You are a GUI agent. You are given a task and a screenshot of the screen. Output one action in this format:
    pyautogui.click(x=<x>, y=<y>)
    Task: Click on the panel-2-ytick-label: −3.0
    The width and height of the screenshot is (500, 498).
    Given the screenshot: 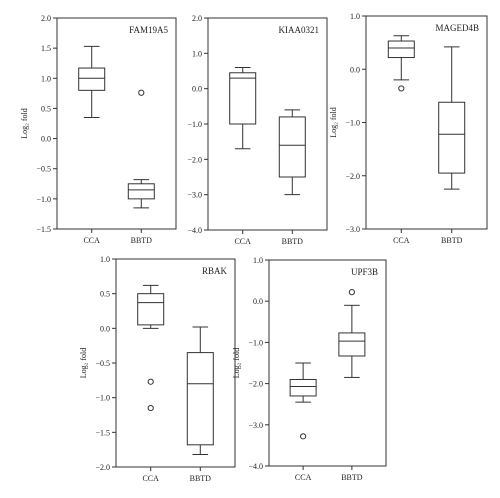 What is the action you would take?
    pyautogui.click(x=194, y=195)
    